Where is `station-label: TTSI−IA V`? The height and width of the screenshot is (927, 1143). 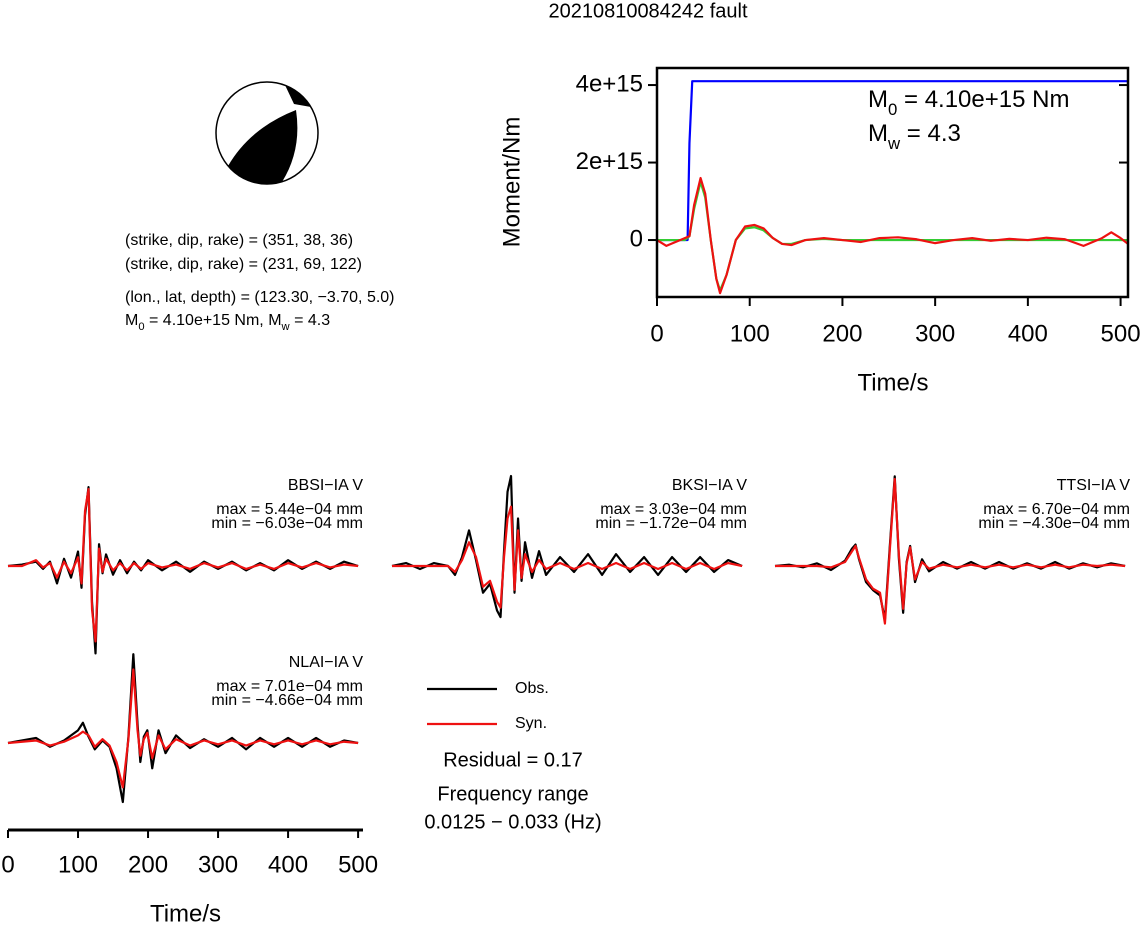 station-label: TTSI−IA V is located at coordinates (1094, 485).